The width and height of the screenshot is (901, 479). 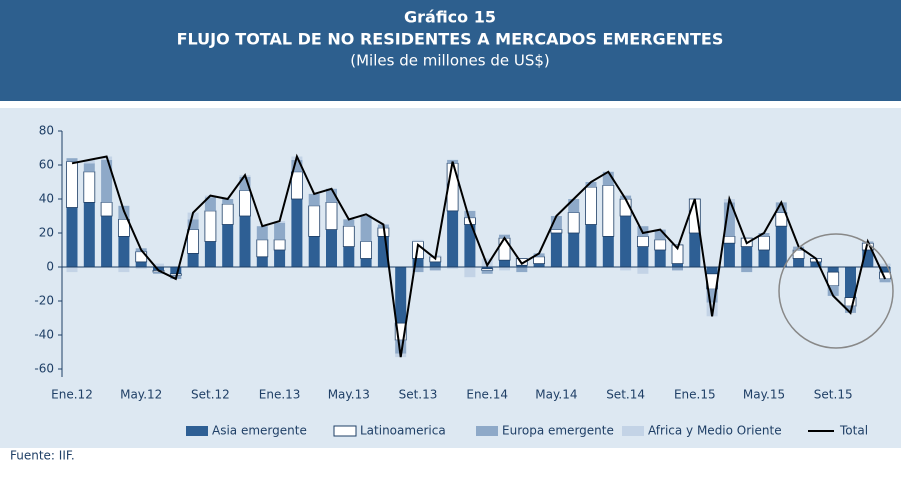 I want to click on y-tick-label: 40, so click(x=46, y=199).